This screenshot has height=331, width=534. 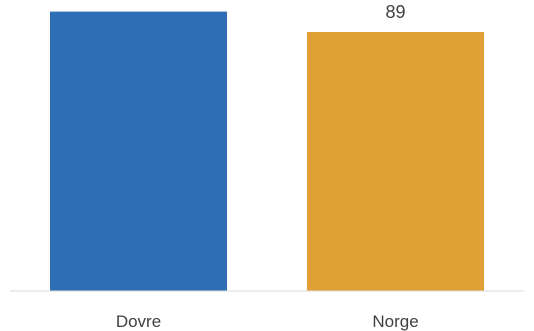 I want to click on category-label-dovre: Dovre, so click(x=138, y=321).